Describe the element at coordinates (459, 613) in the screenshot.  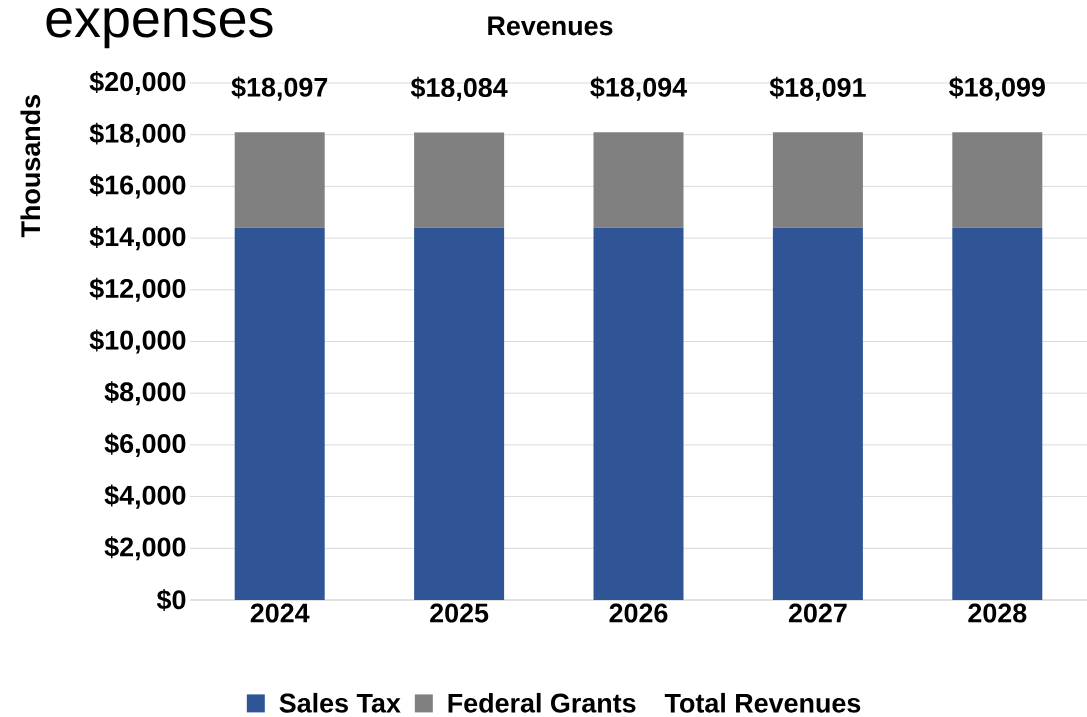
I see `x-tick-label: 2025` at that location.